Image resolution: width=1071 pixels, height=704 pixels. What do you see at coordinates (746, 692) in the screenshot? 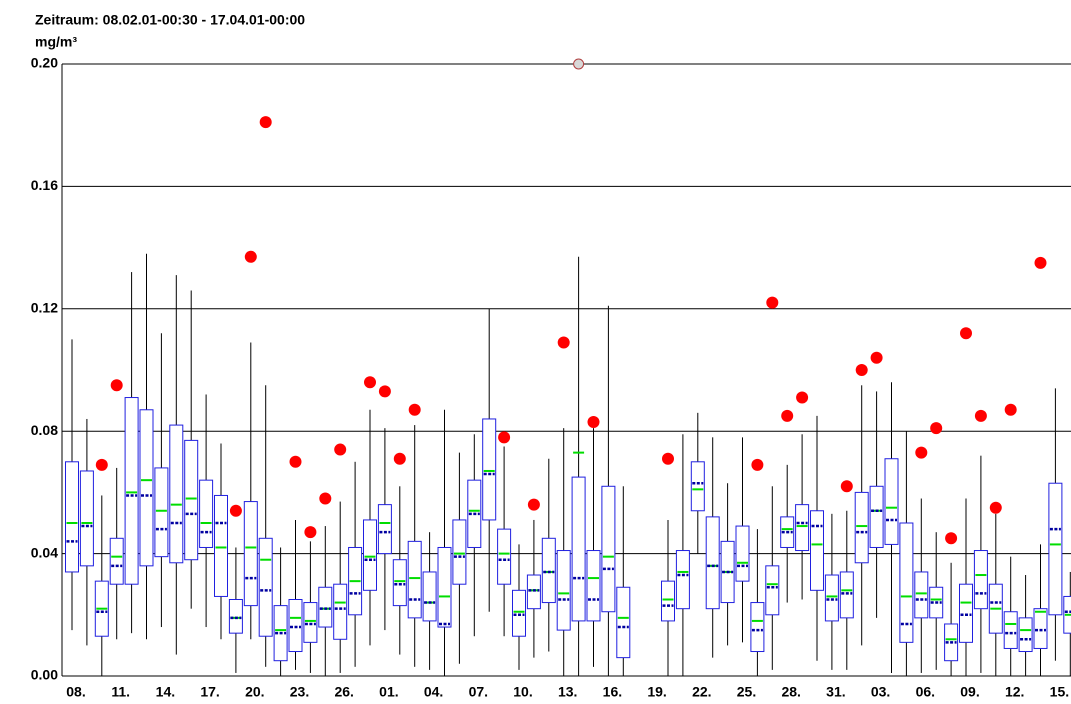
I see `x-tick-label: 25.` at bounding box center [746, 692].